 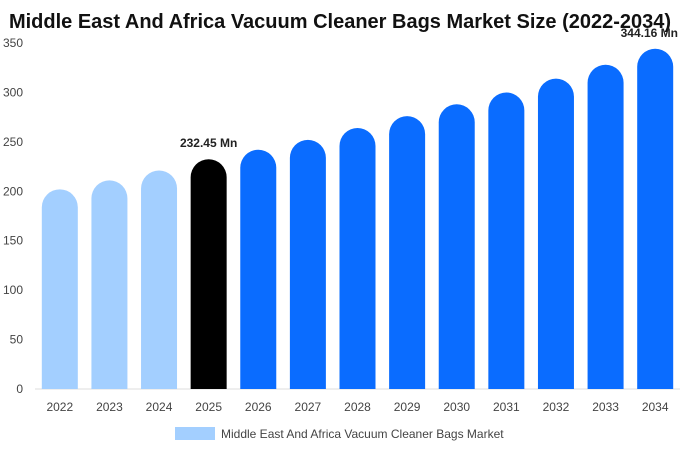 I want to click on y-tick-label: 0, so click(x=19, y=389).